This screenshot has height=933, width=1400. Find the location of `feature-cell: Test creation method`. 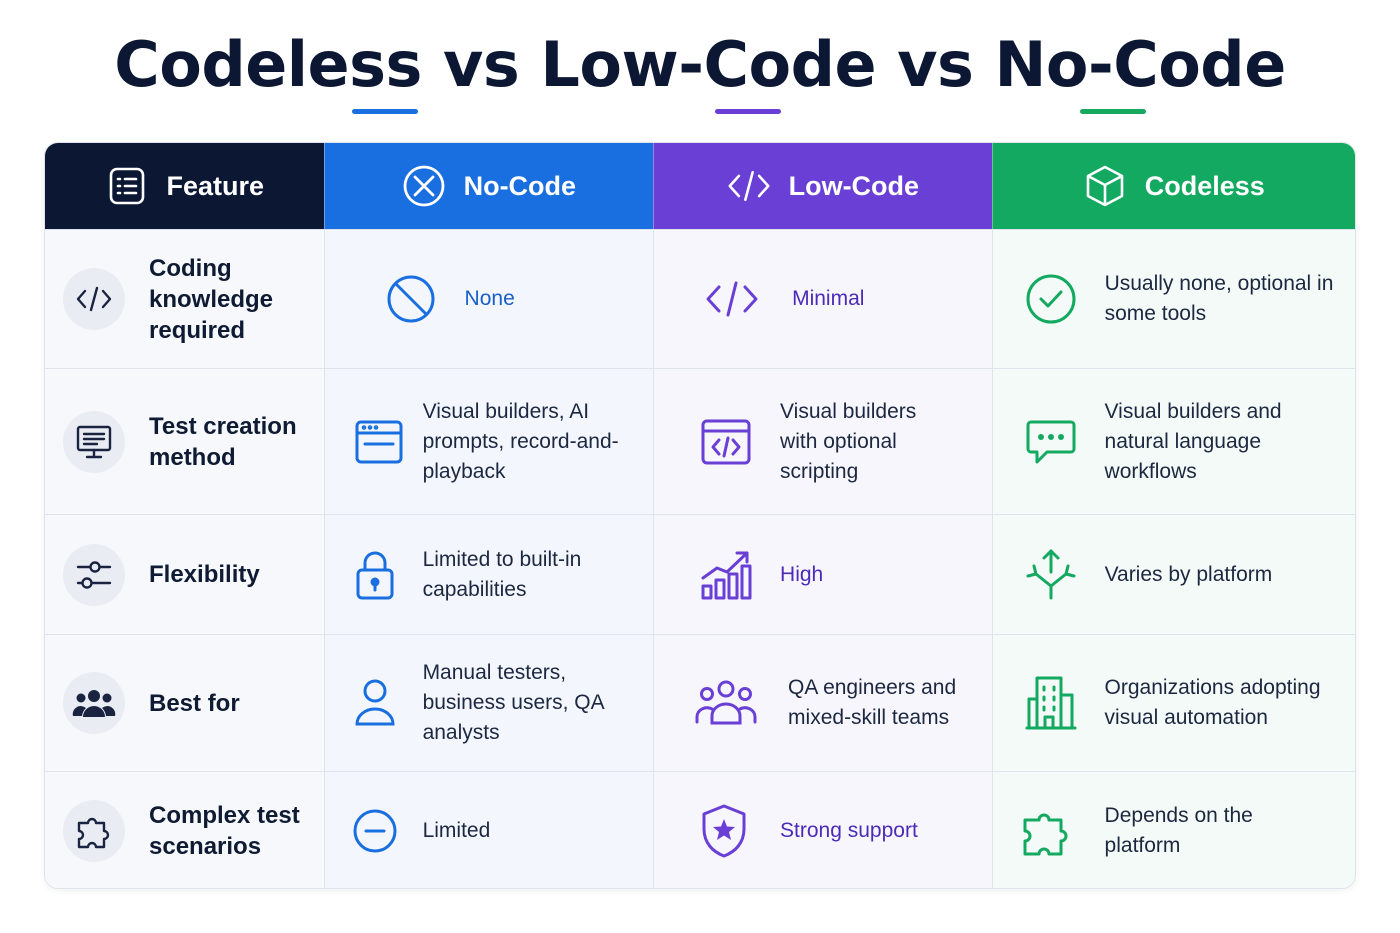

feature-cell: Test creation method is located at coordinates (184, 441).